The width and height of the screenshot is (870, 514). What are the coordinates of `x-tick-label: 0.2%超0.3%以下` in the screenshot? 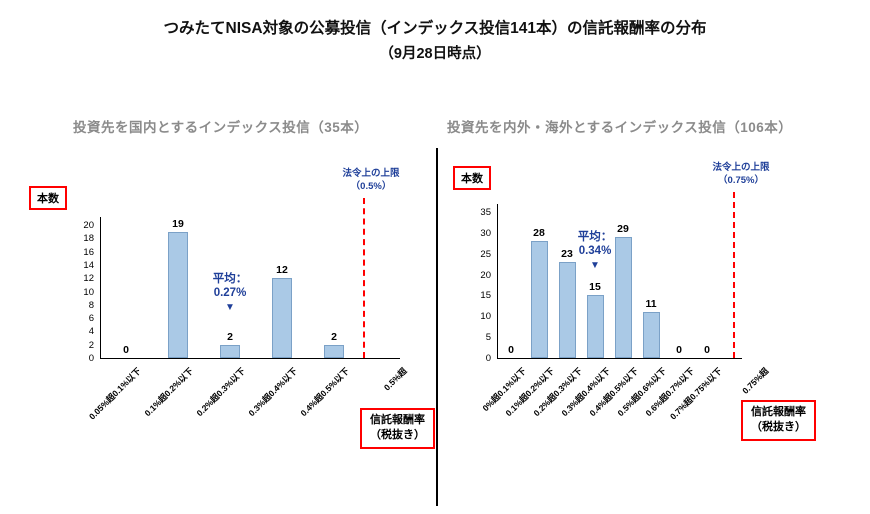 It's located at (220, 392).